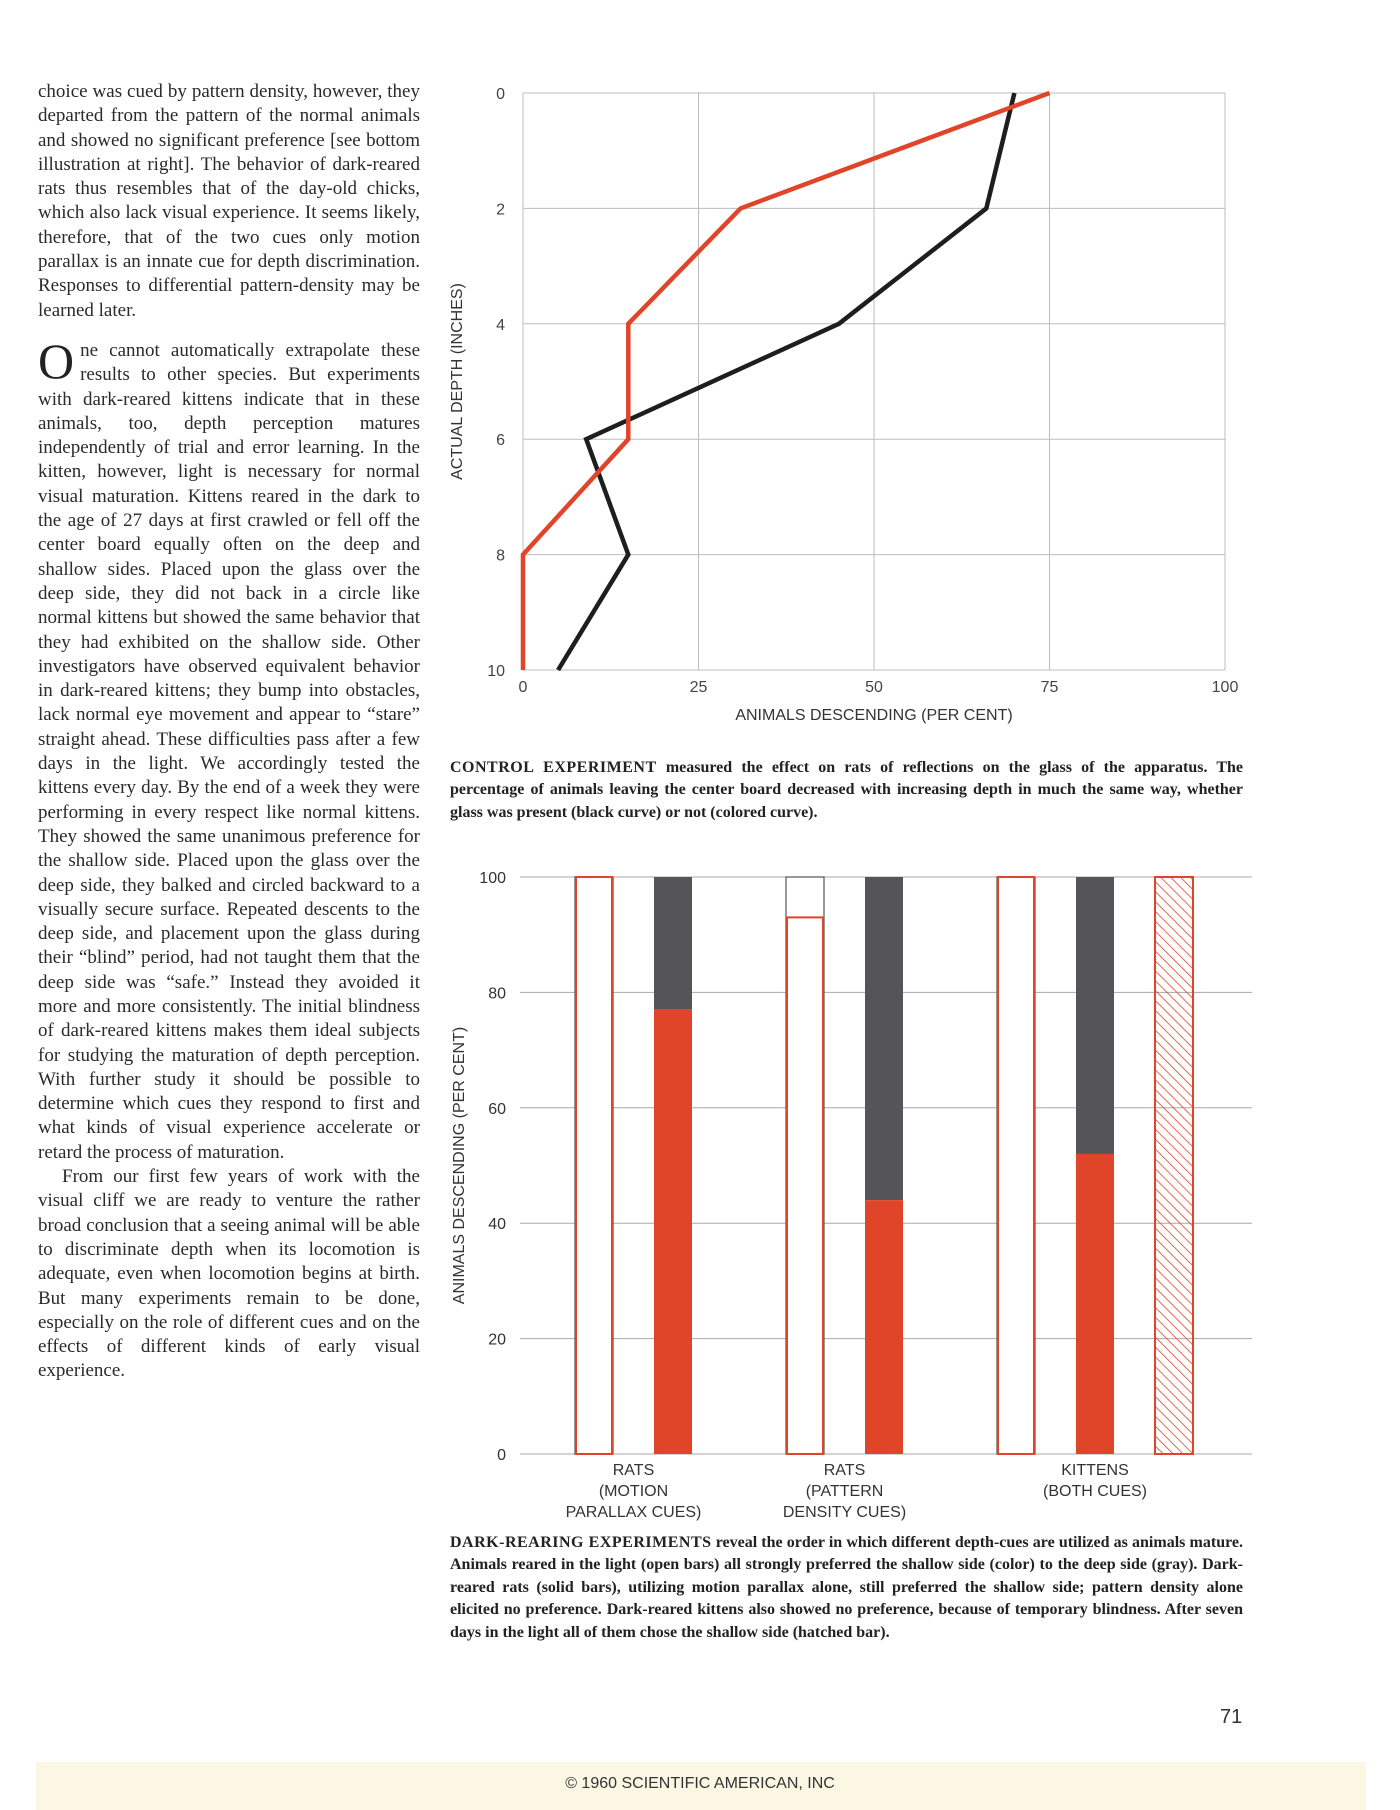  Describe the element at coordinates (874, 687) in the screenshot. I see `x-tick-label: 50` at that location.